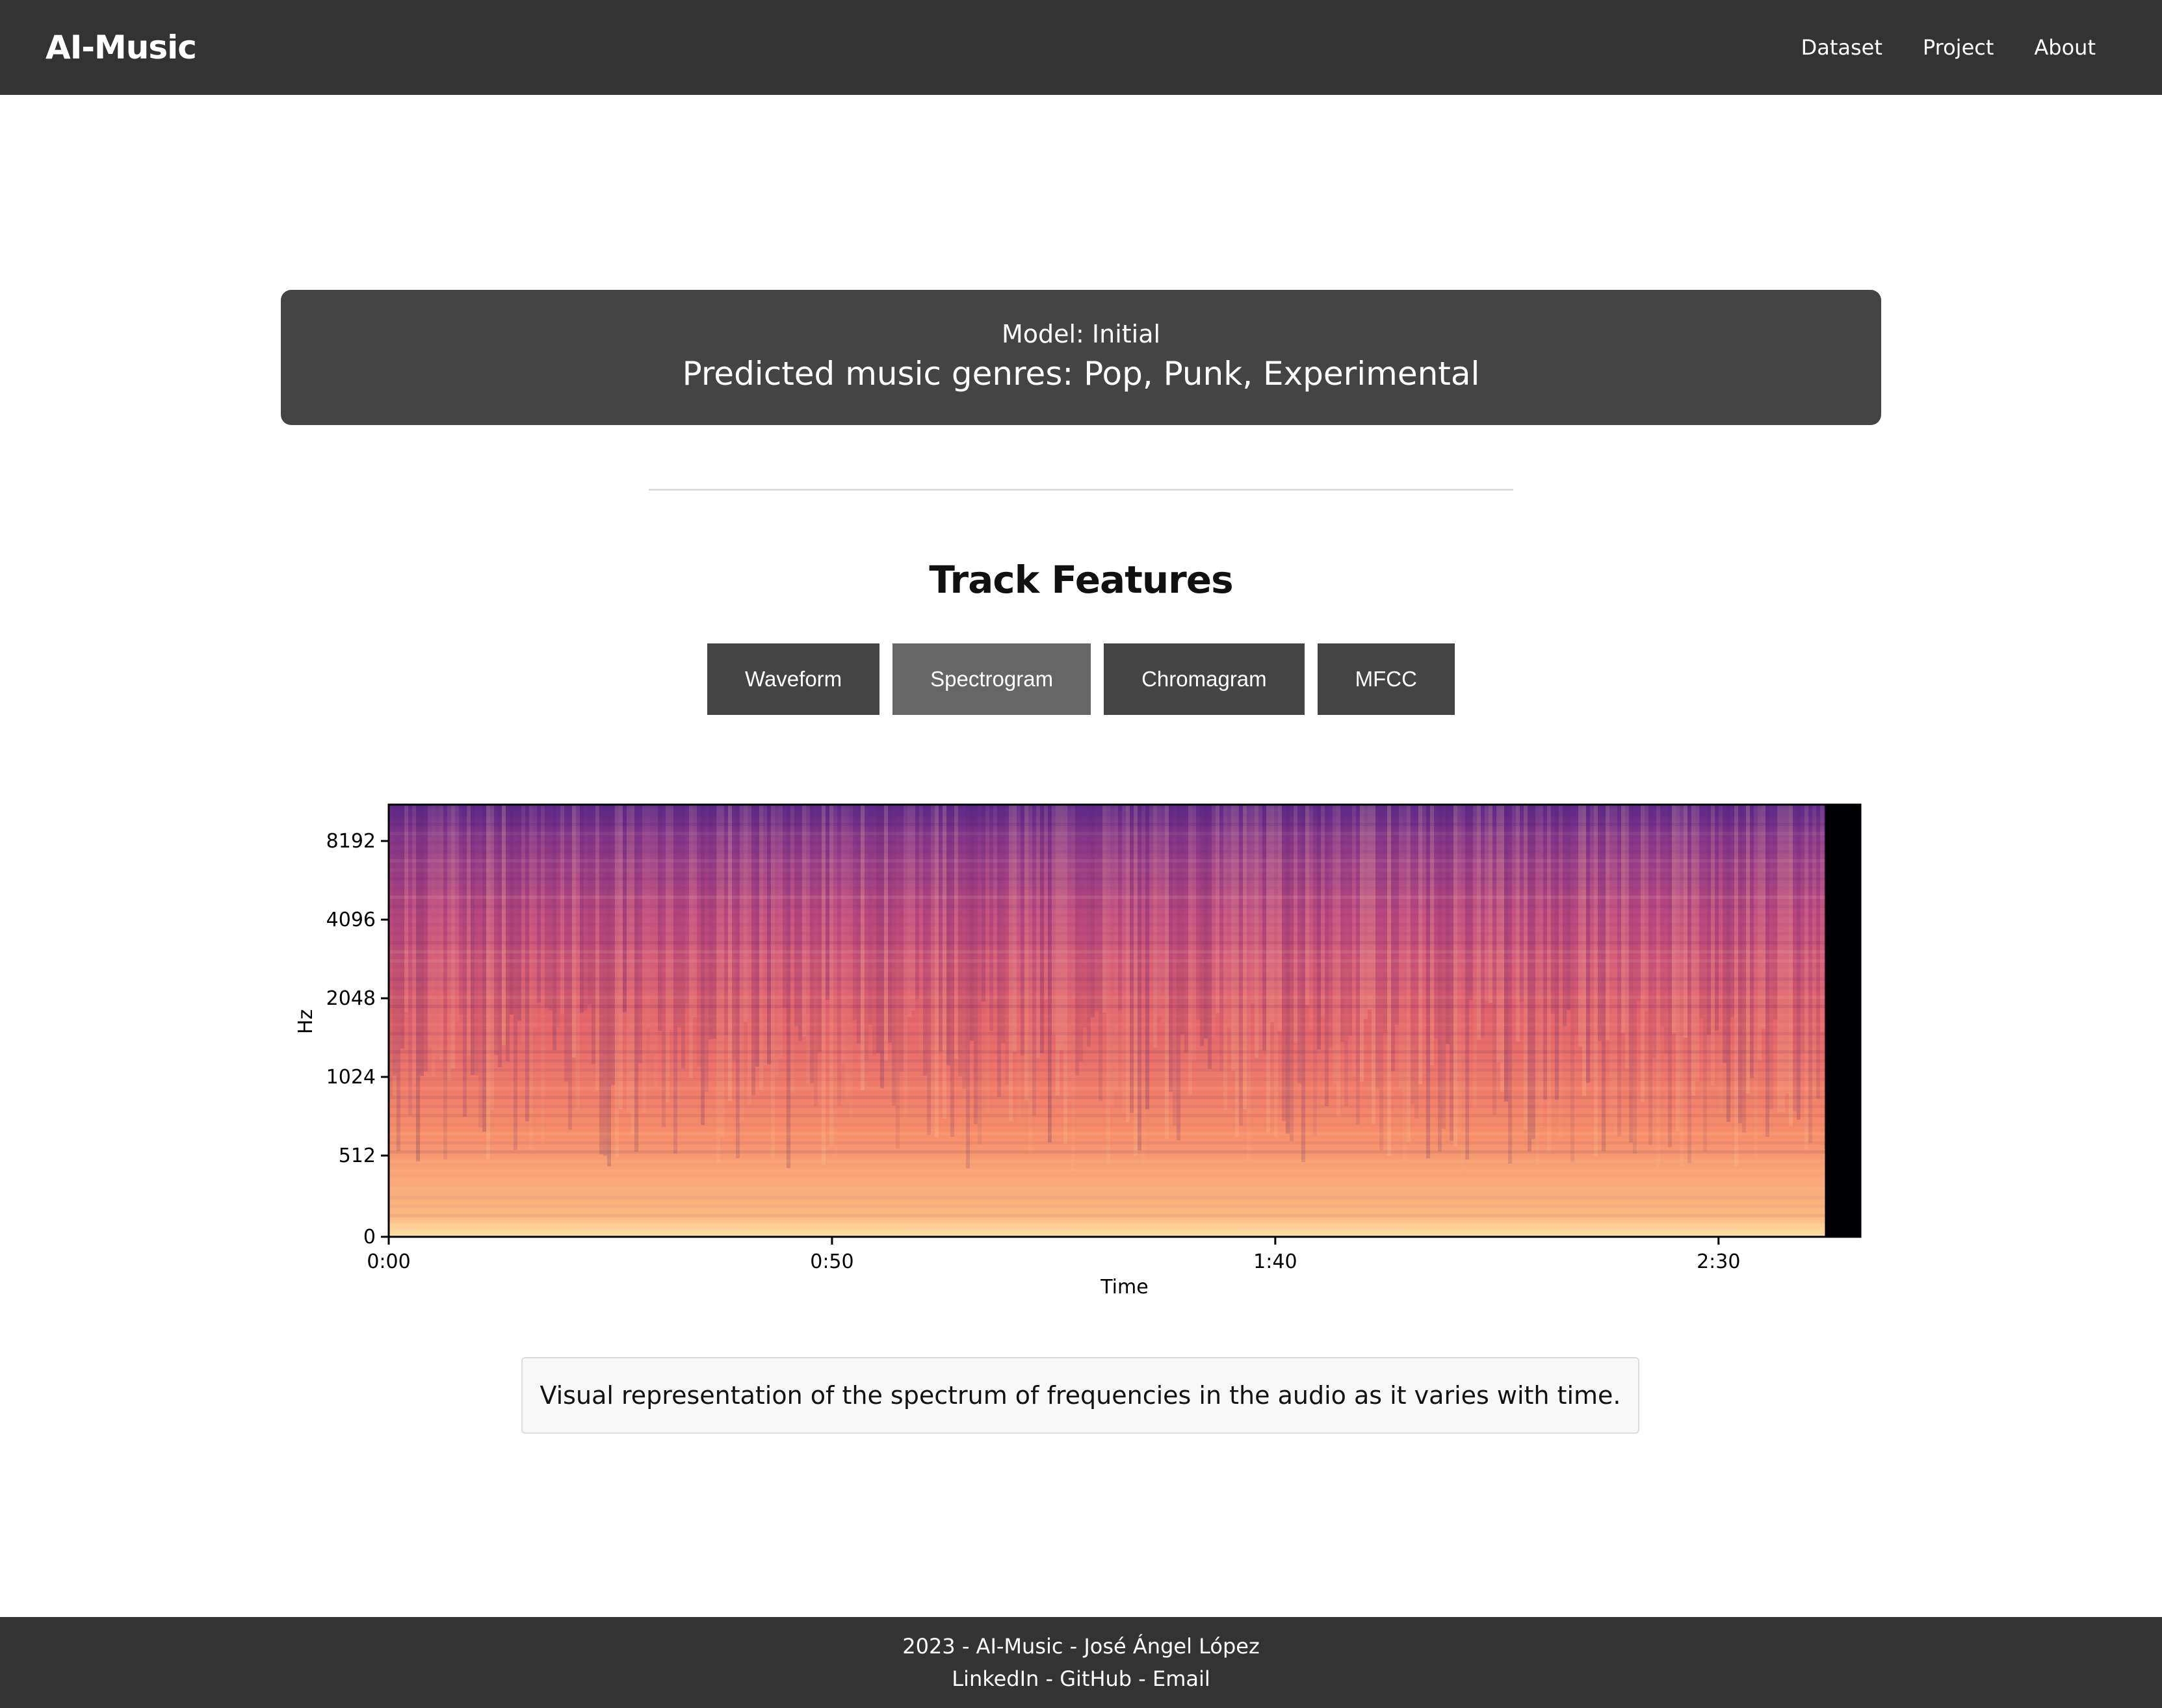 The width and height of the screenshot is (2162, 1708). I want to click on nav-link-about: About, so click(2065, 47).